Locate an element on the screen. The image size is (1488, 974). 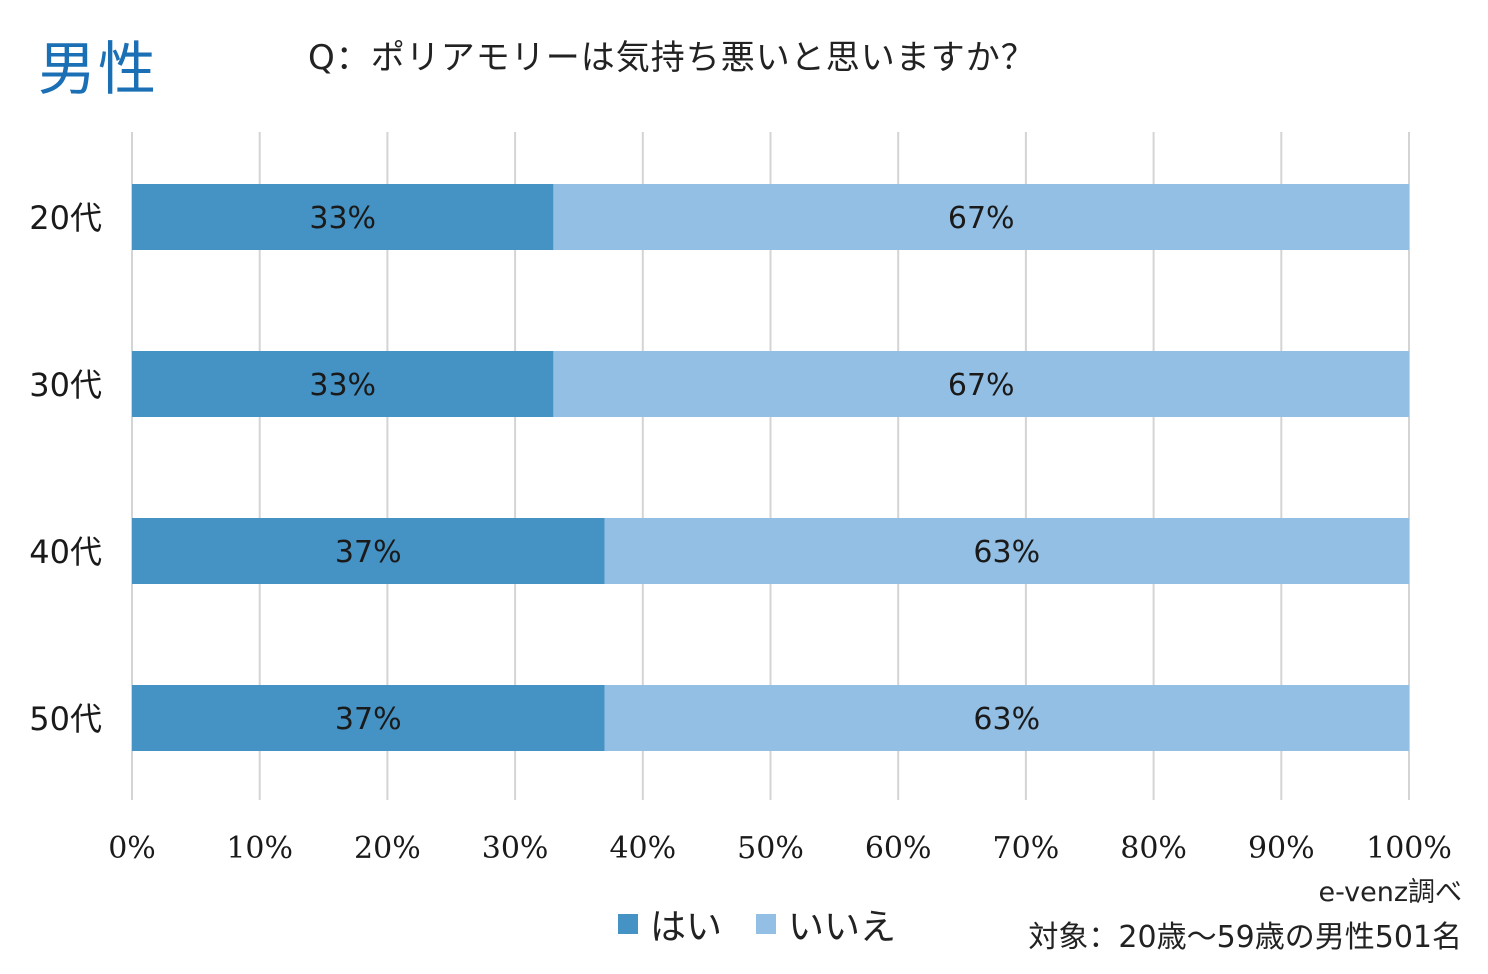
x-tick-label: 20% is located at coordinates (387, 848).